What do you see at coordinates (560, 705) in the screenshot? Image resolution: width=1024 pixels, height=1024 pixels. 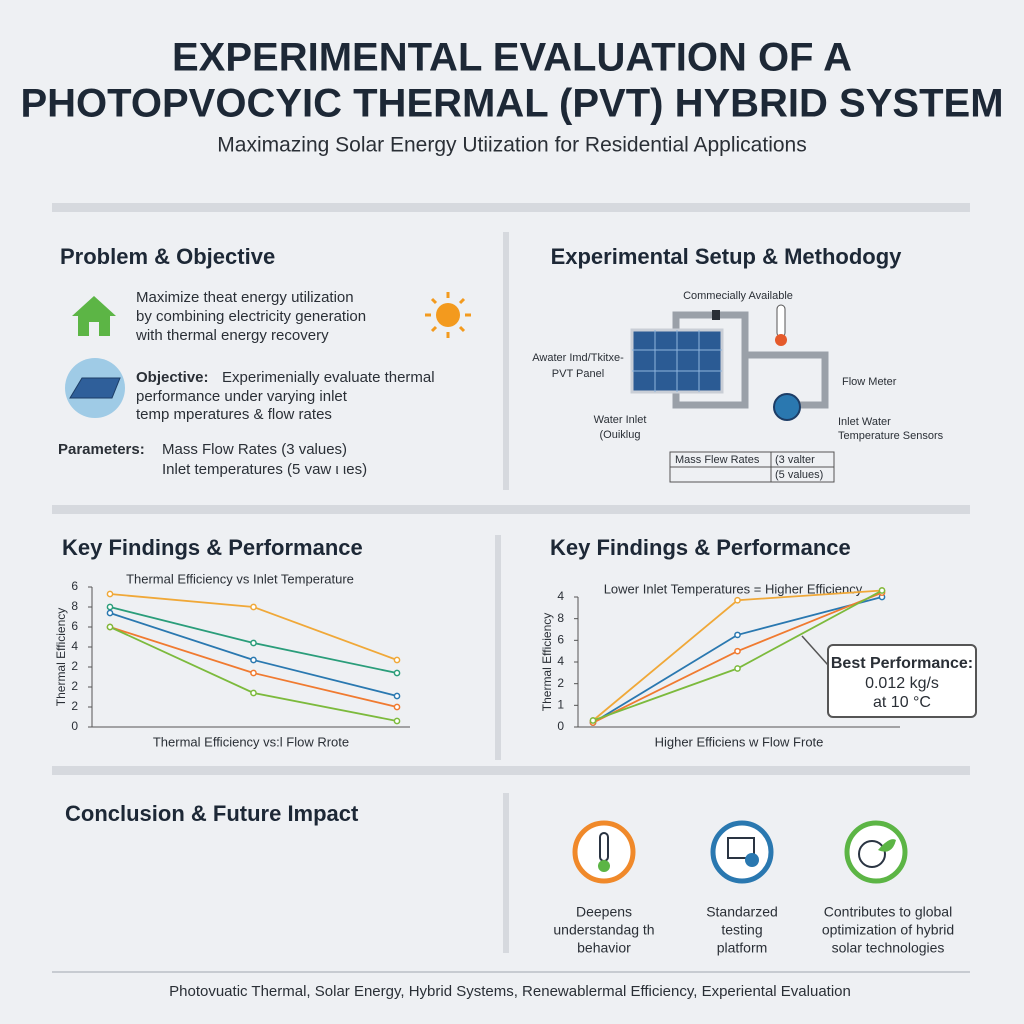 I see `y-tick-label: 1` at bounding box center [560, 705].